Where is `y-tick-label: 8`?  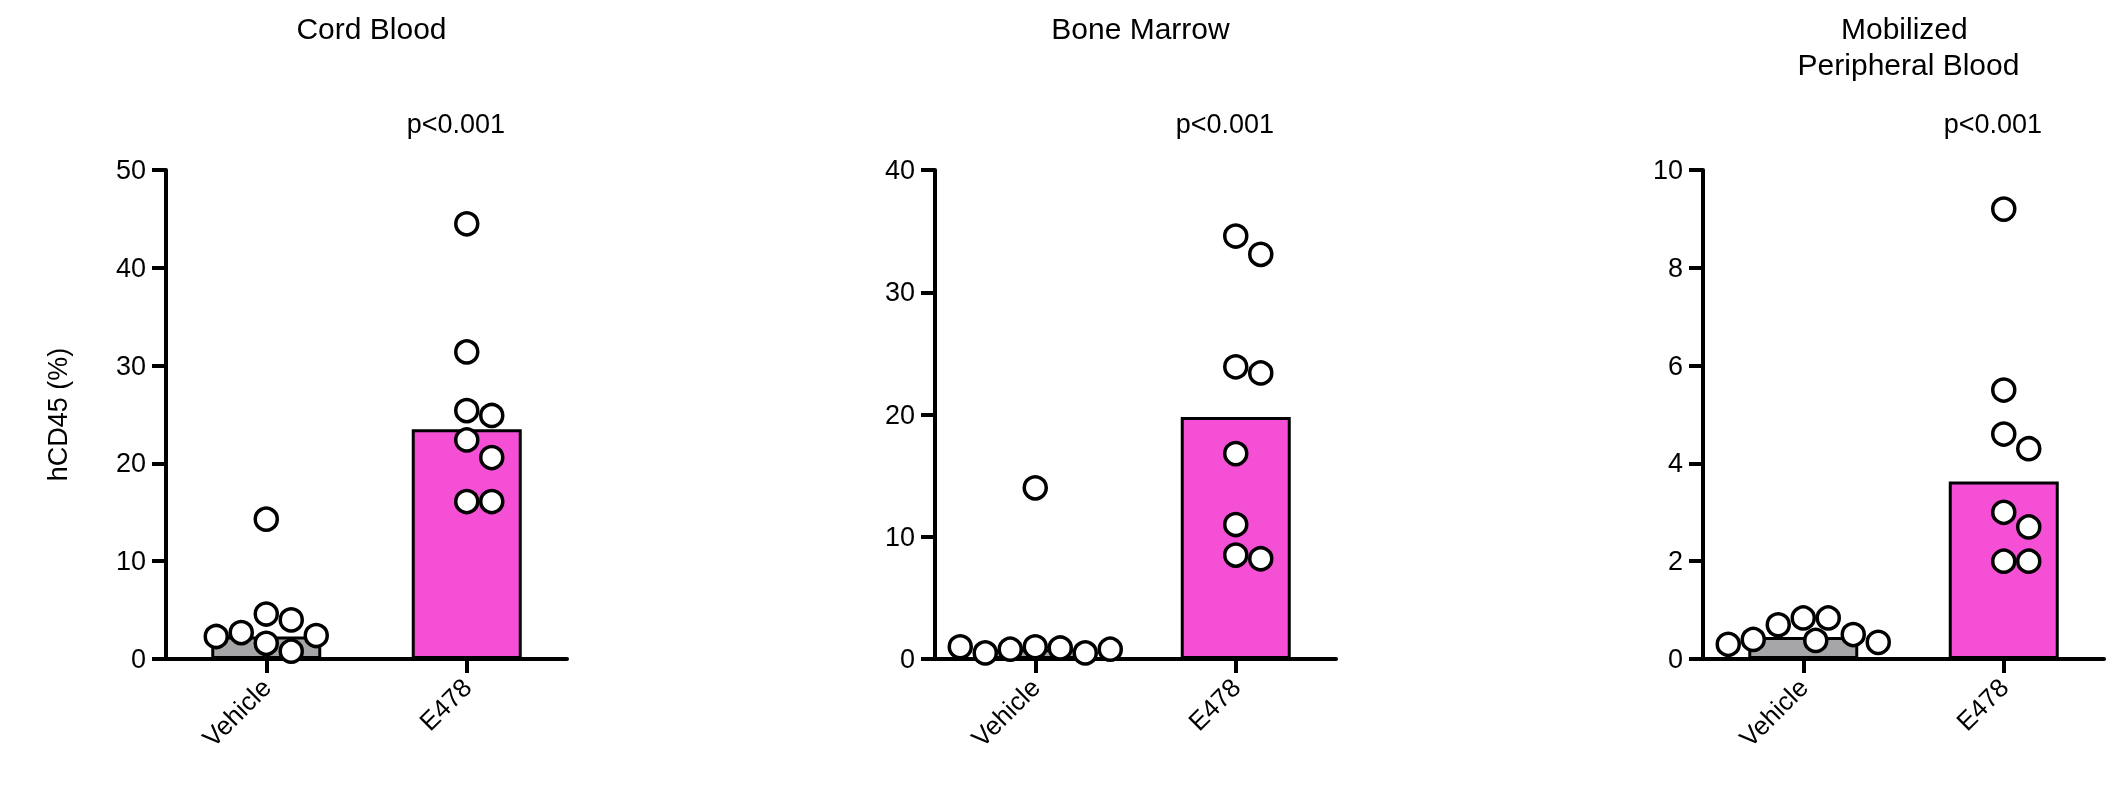 y-tick-label: 8 is located at coordinates (1675, 267).